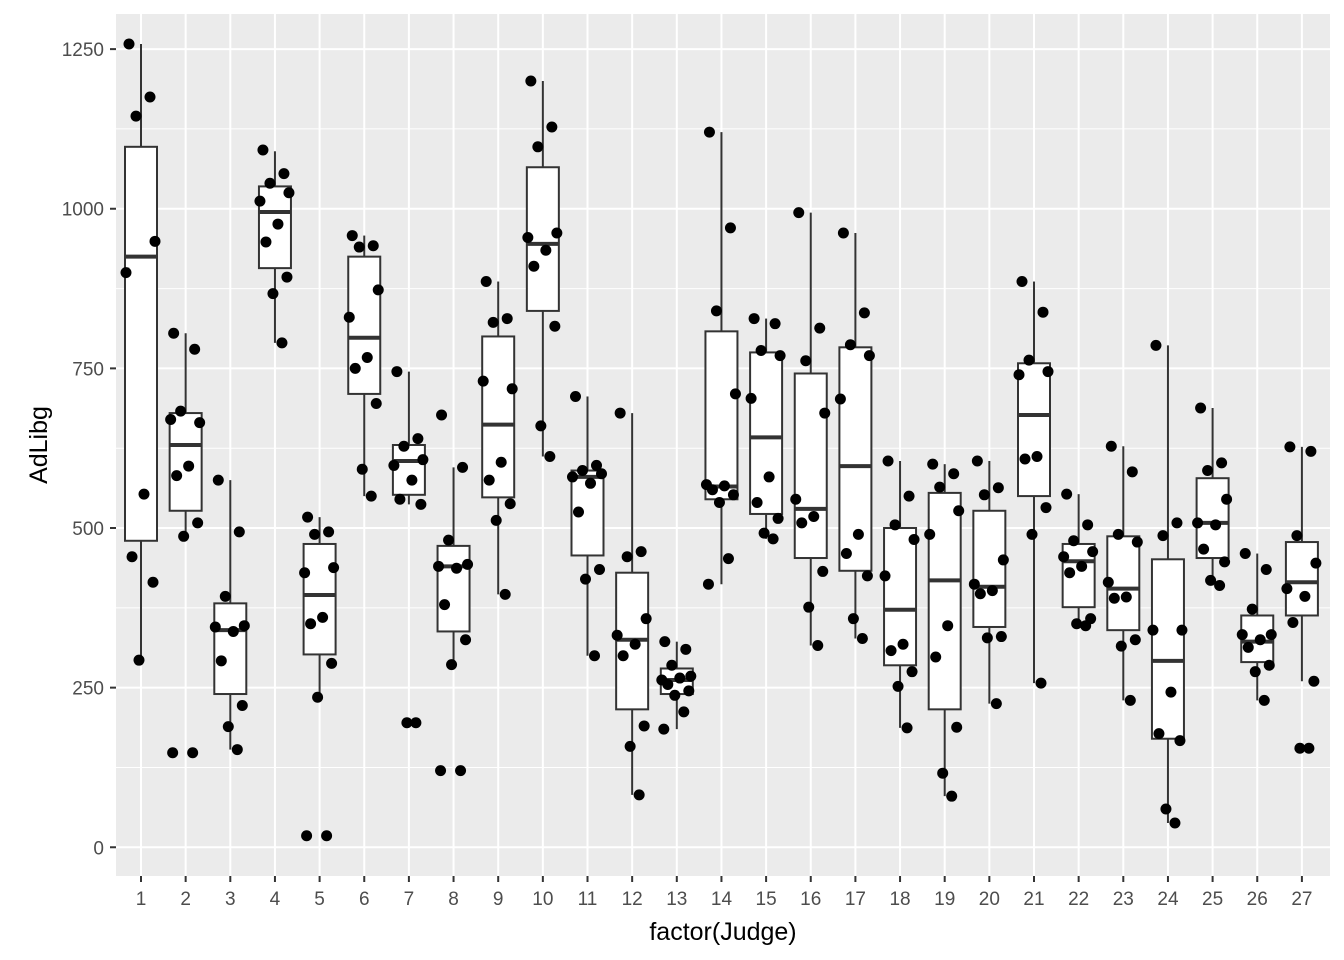 The image size is (1344, 960). What do you see at coordinates (1123, 899) in the screenshot?
I see `x-tick-label: 23` at bounding box center [1123, 899].